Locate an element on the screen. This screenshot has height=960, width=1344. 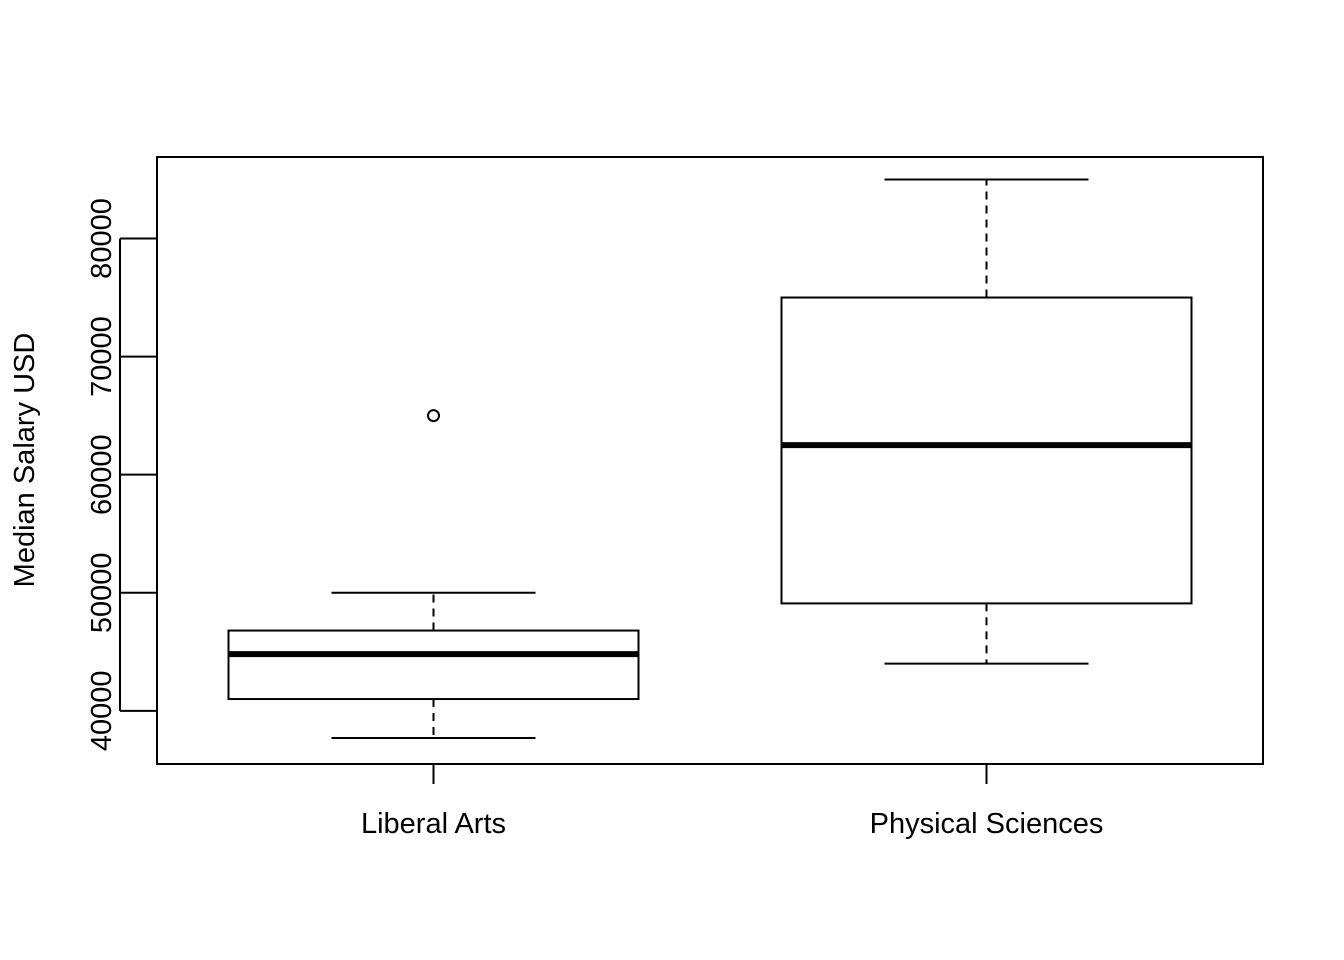
x-axis: Liberal Arts Physical Sciences is located at coordinates (732, 802).